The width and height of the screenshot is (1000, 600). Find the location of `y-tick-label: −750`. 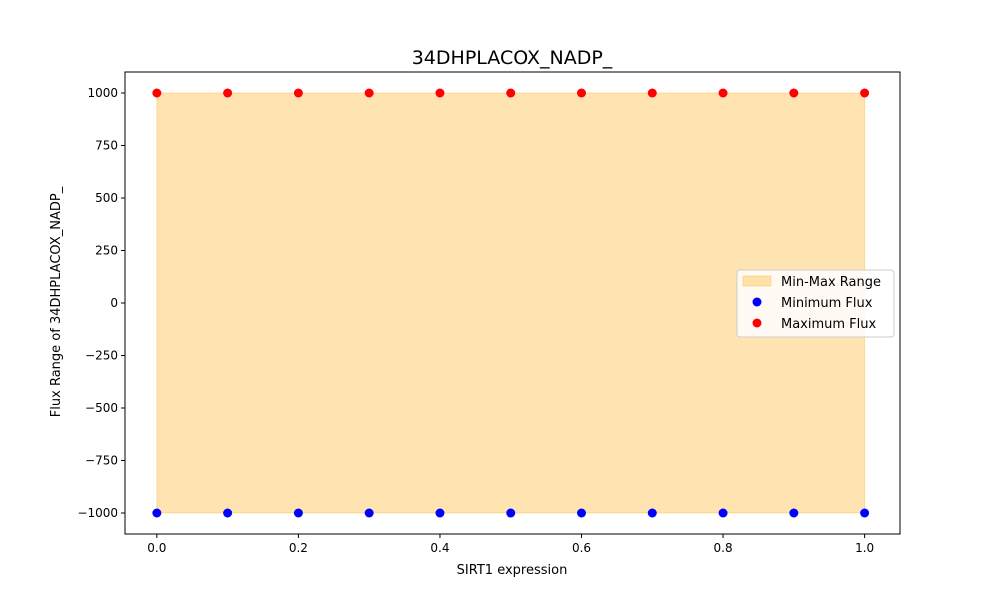

y-tick-label: −750 is located at coordinates (101, 461).